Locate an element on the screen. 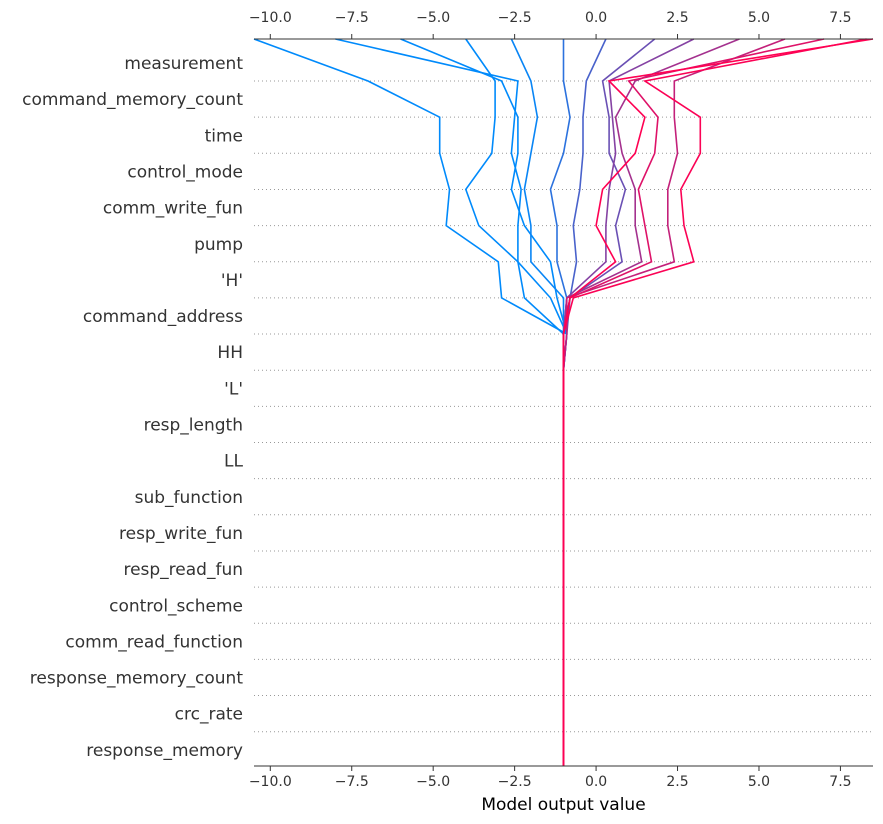 The width and height of the screenshot is (883, 824). feature-label: comm_read_function is located at coordinates (154, 642).